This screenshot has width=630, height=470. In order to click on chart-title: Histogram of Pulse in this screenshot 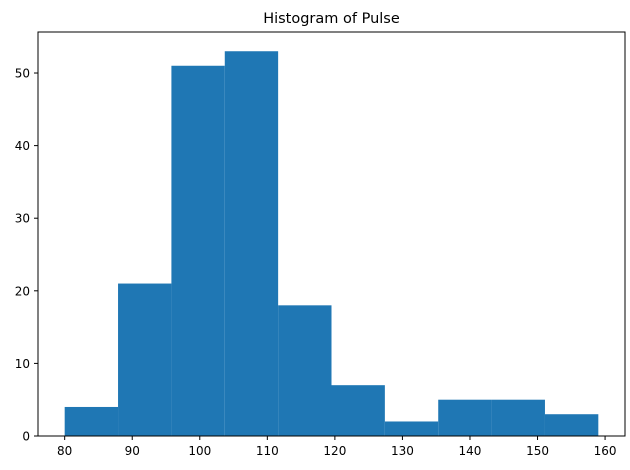, I will do `click(331, 19)`.